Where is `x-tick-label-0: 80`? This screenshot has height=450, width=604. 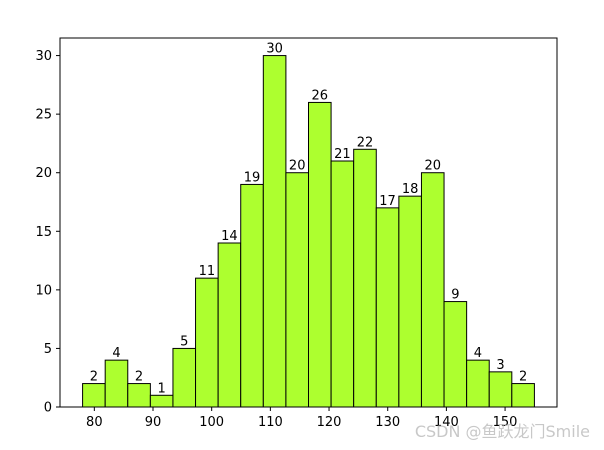
x-tick-label-0: 80 is located at coordinates (94, 422).